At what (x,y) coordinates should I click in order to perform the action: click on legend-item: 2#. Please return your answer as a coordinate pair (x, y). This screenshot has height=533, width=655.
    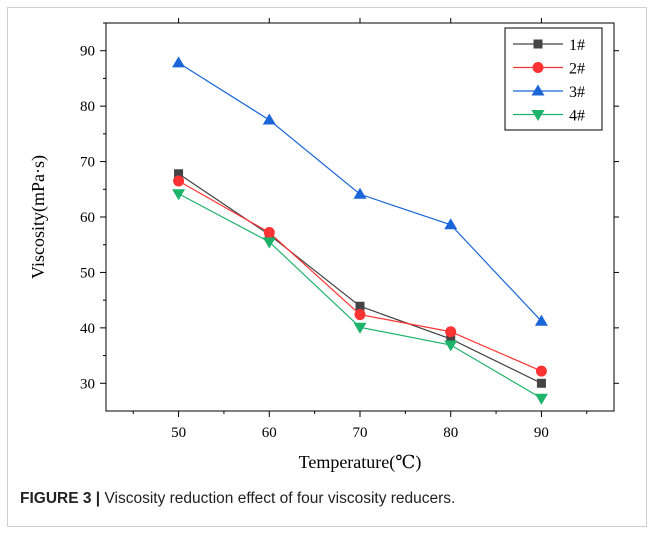
    Looking at the image, I should click on (549, 69).